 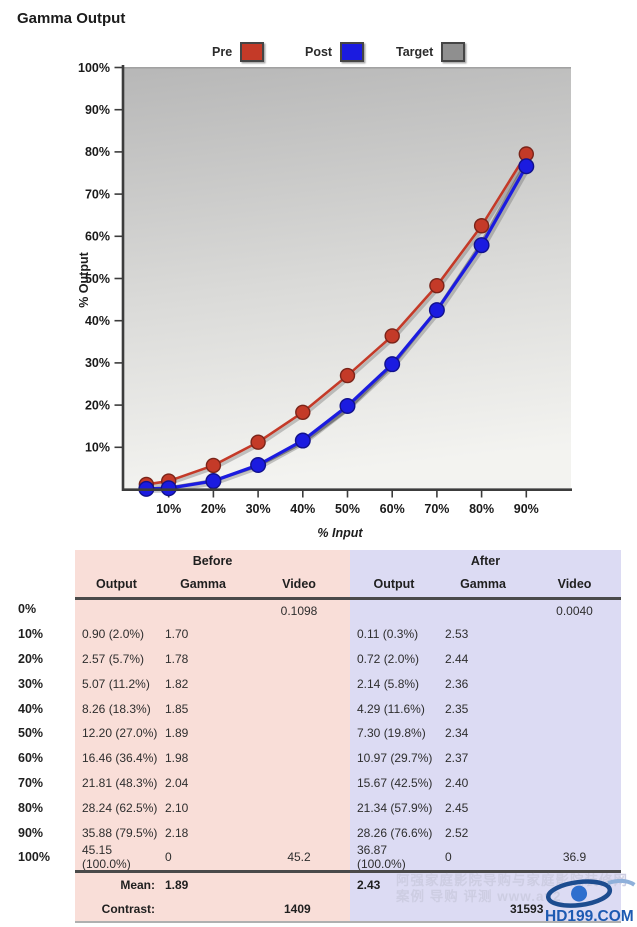 I want to click on cell-before-output: 45.15 (100.0%), so click(x=116, y=857).